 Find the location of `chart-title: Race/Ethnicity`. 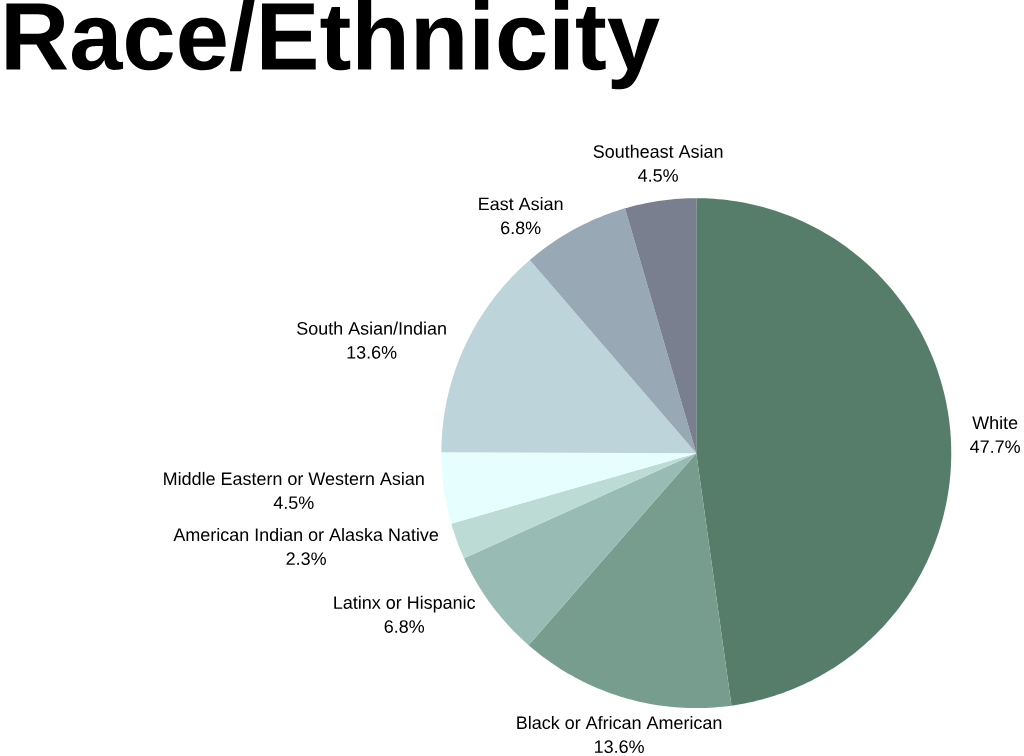

chart-title: Race/Ethnicity is located at coordinates (333, 45).